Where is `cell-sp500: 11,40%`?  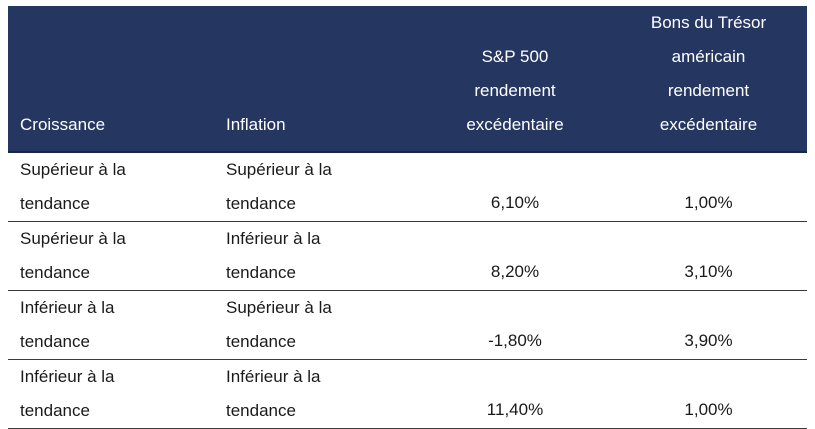 cell-sp500: 11,40% is located at coordinates (515, 394).